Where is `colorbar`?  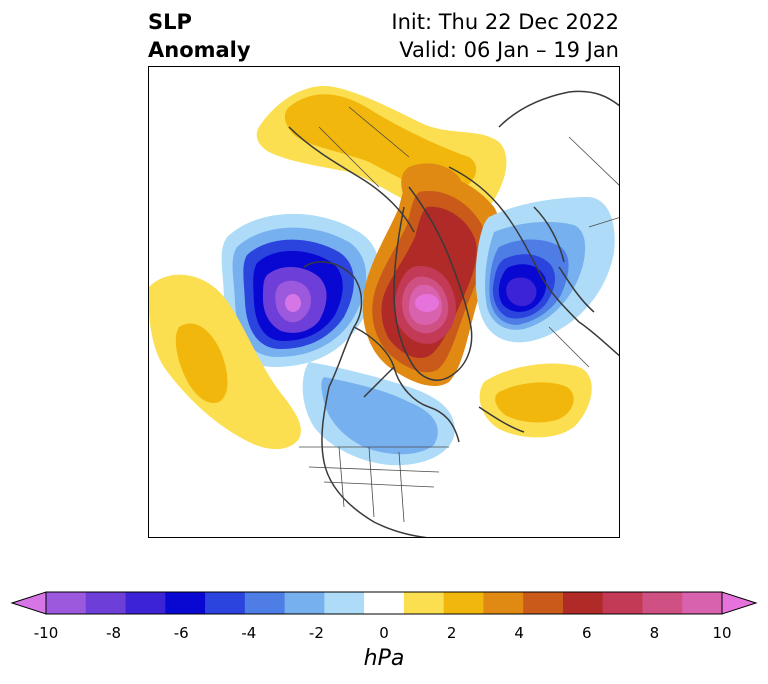 colorbar is located at coordinates (384, 603).